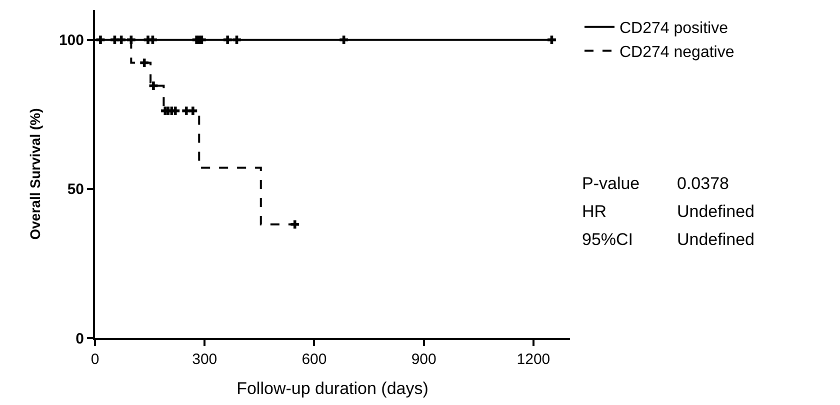 The width and height of the screenshot is (840, 405). Describe the element at coordinates (703, 183) in the screenshot. I see `text: 0.0378` at that location.